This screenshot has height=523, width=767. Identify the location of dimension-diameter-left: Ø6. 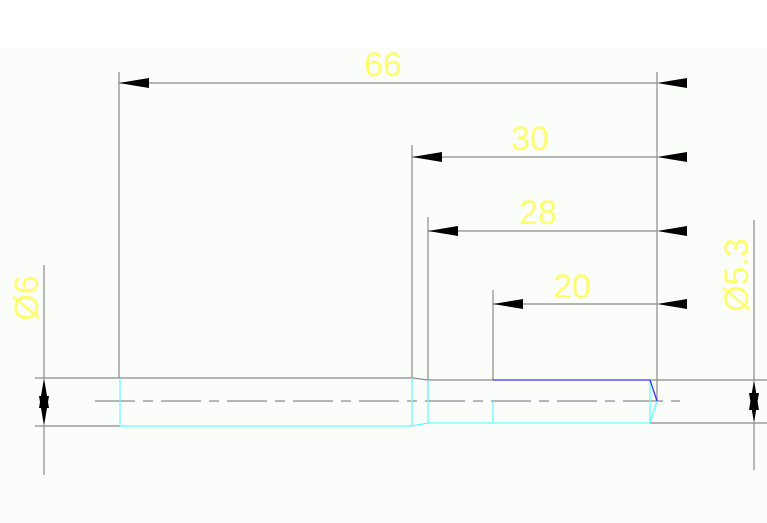
(28, 370).